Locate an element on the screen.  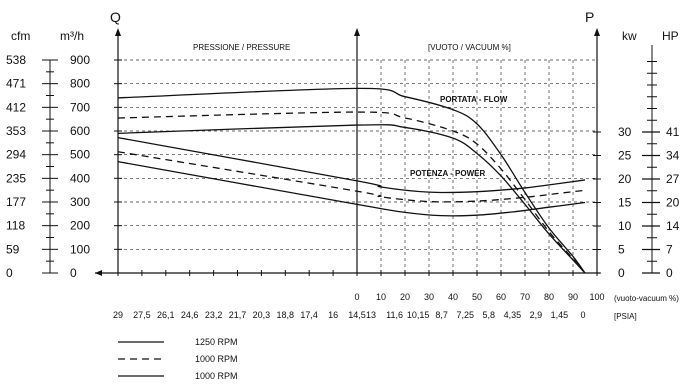
cfm-tick-label: 0 is located at coordinates (9, 273).